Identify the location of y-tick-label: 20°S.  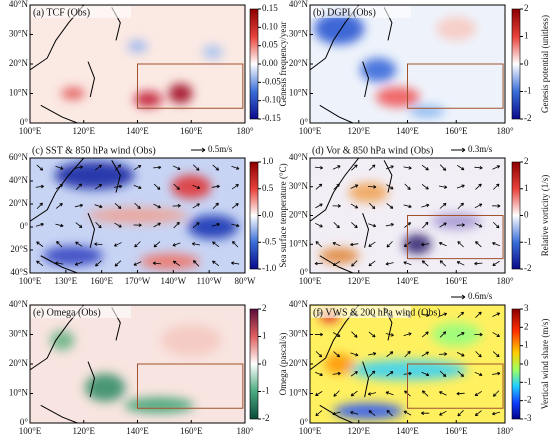
(19, 249).